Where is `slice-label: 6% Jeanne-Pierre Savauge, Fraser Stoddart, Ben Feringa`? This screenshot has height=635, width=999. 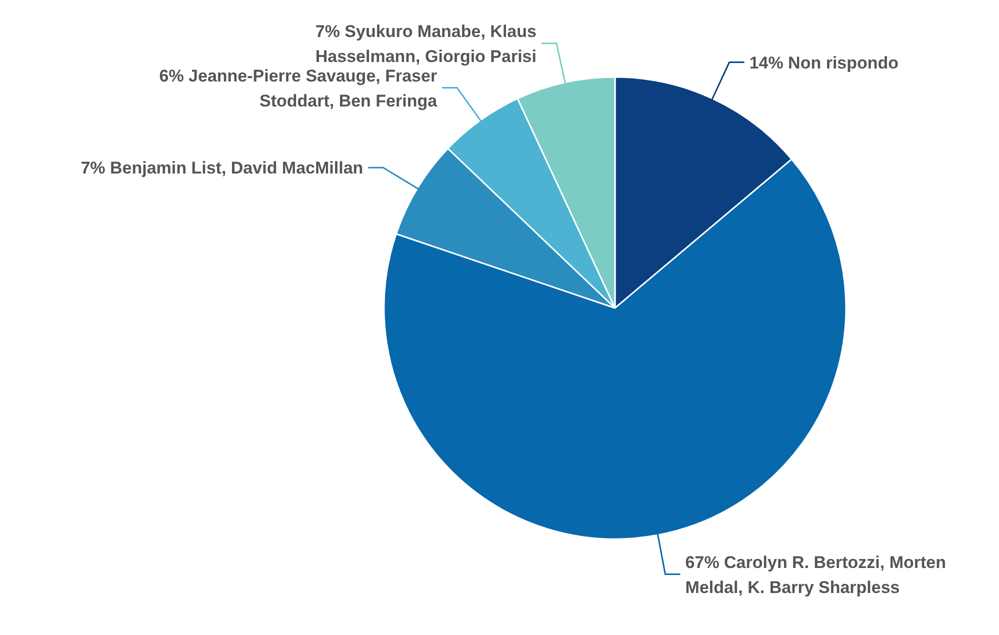
slice-label: 6% Jeanne-Pierre Savauge, Fraser Stoddart, Ben Feringa is located at coordinates (298, 88).